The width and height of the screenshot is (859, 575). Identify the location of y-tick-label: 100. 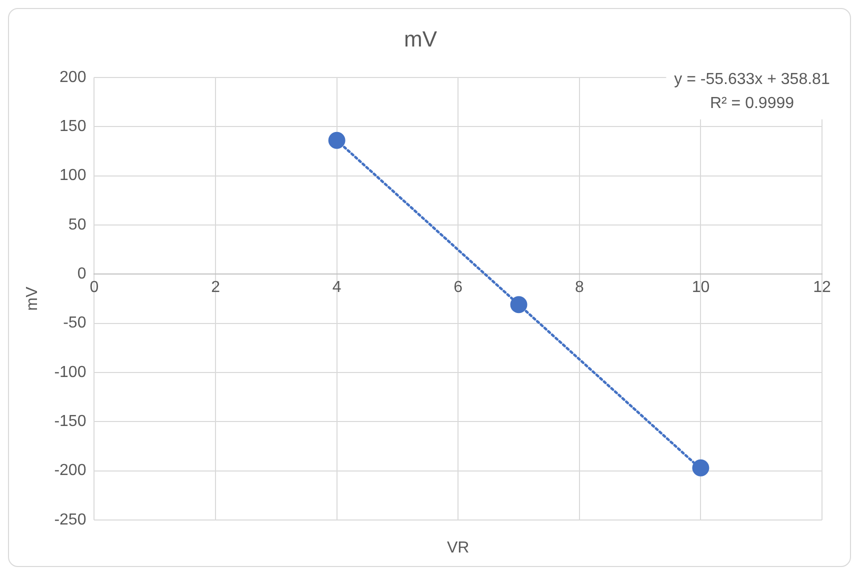
(73, 175).